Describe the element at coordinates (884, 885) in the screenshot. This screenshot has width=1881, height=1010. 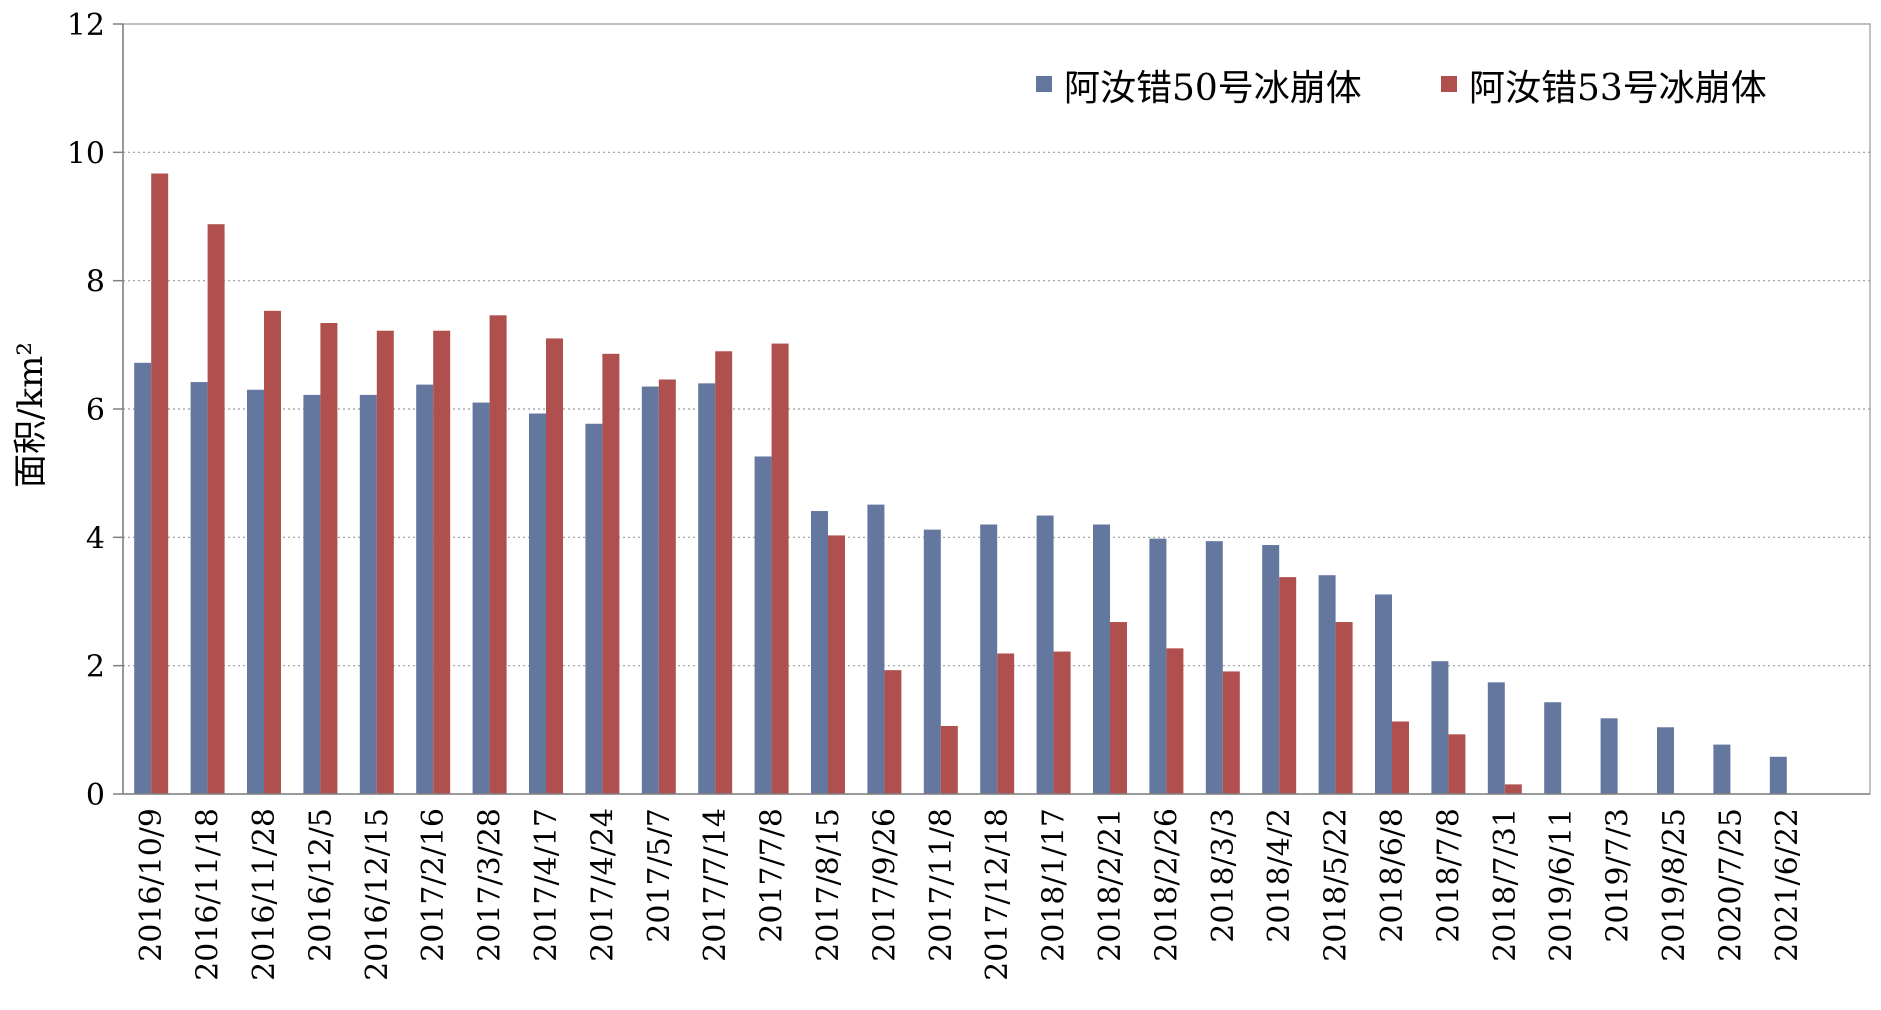
I see `x-tick-label: 2017/9/26` at that location.